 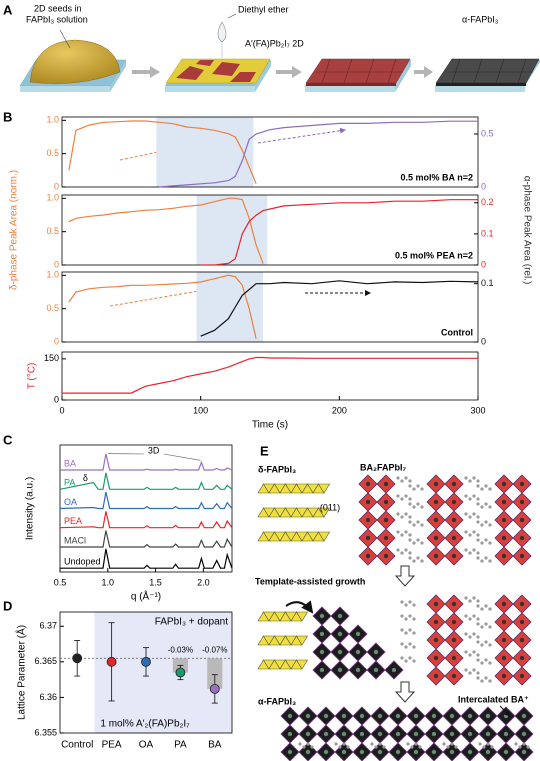 I want to click on change-bar, so click(x=215, y=673).